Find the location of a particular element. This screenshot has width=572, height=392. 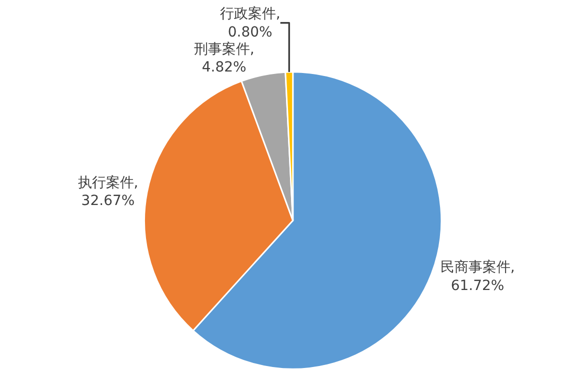

slice-label: 刑事案件, 4.82% is located at coordinates (224, 58).